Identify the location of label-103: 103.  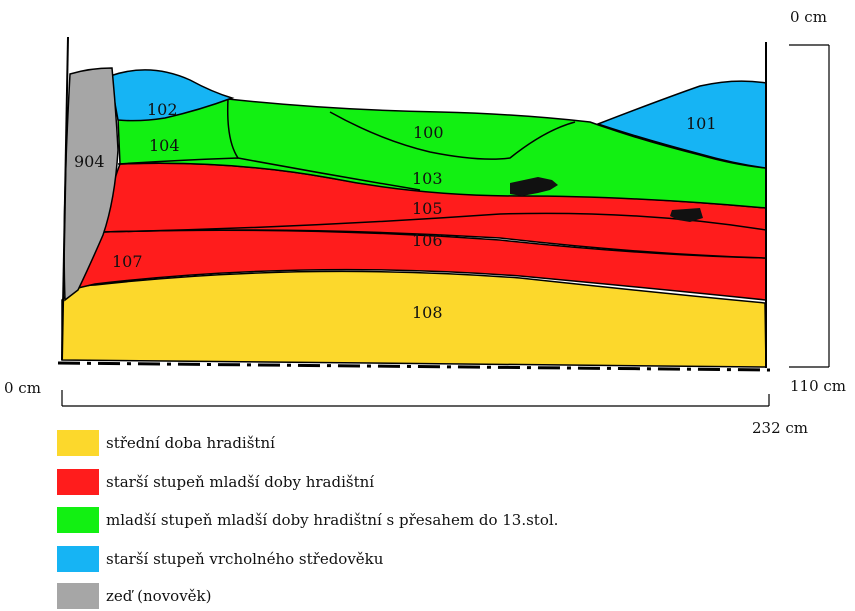
(427, 178).